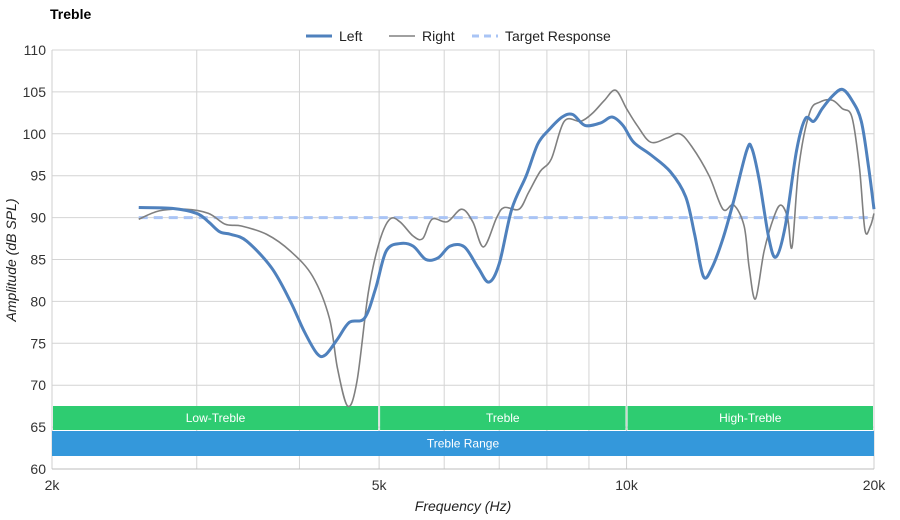  I want to click on x-tick-label: 5k, so click(380, 485).